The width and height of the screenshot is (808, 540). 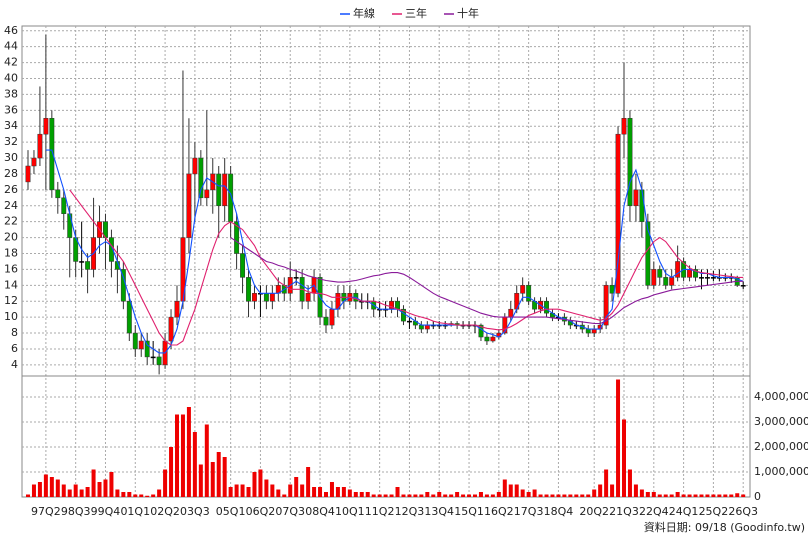 I want to click on x-tick-label: 26Q3, so click(x=743, y=511).